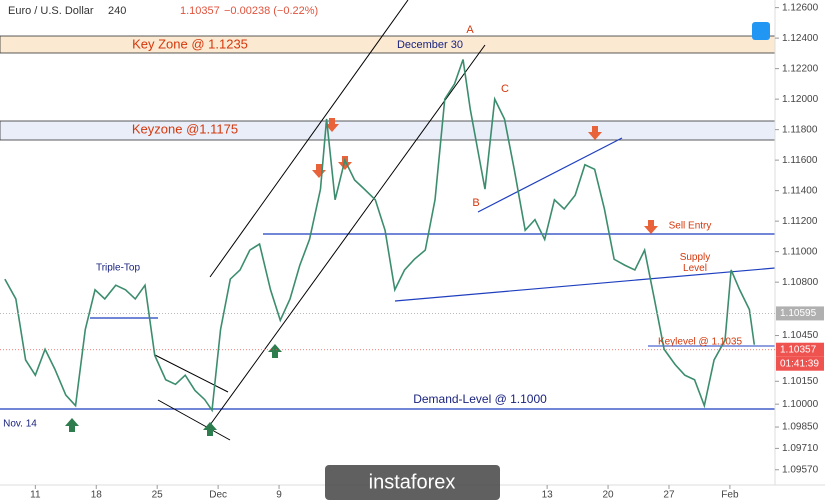  What do you see at coordinates (51, 11) in the screenshot?
I see `chart-title: Euro / U.S. Dollar` at bounding box center [51, 11].